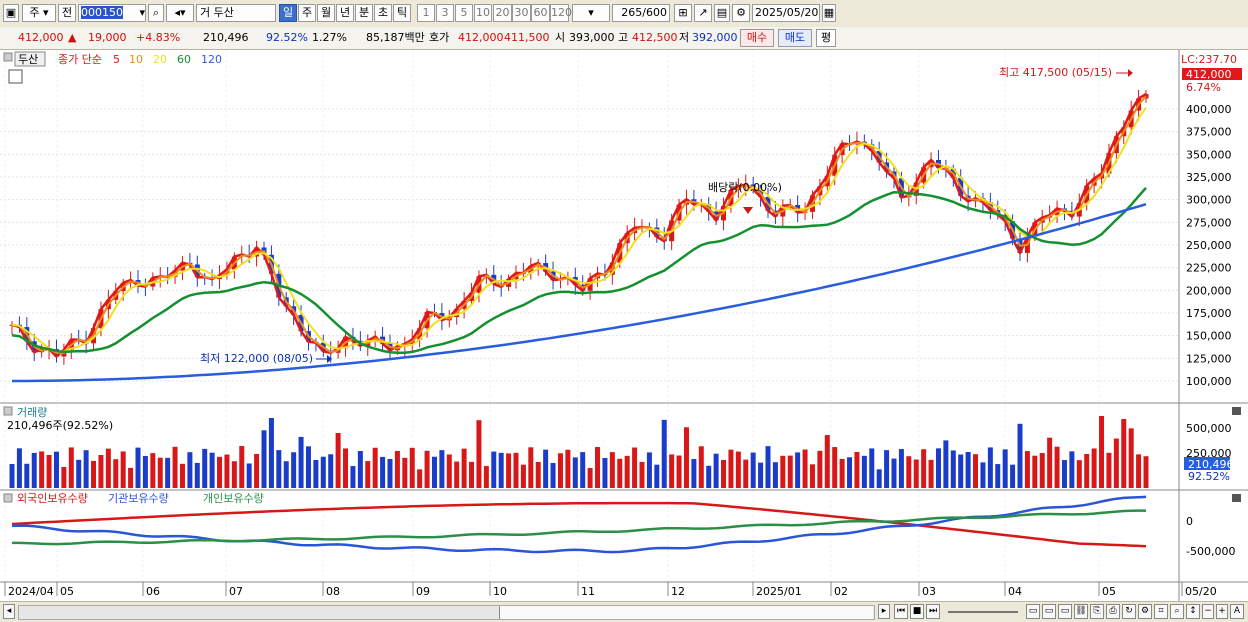  I want to click on scrollbar-thumb, so click(686, 612).